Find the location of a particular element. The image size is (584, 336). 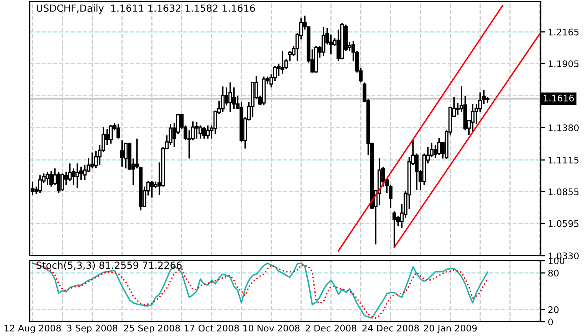

y-tick-label: 20 is located at coordinates (553, 310).